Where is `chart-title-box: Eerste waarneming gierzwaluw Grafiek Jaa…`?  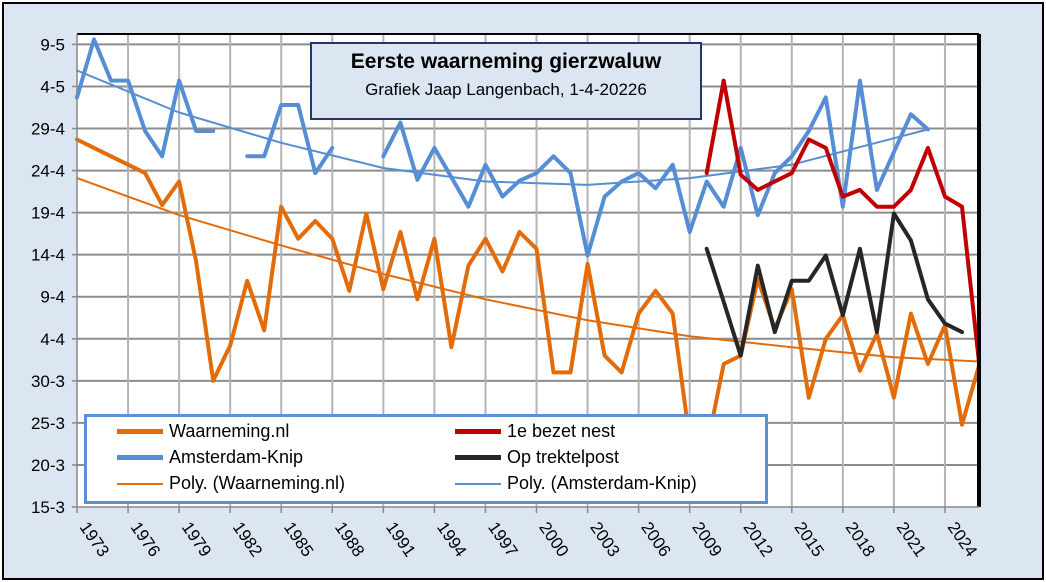 chart-title-box: Eerste waarneming gierzwaluw Grafiek Jaa… is located at coordinates (506, 81).